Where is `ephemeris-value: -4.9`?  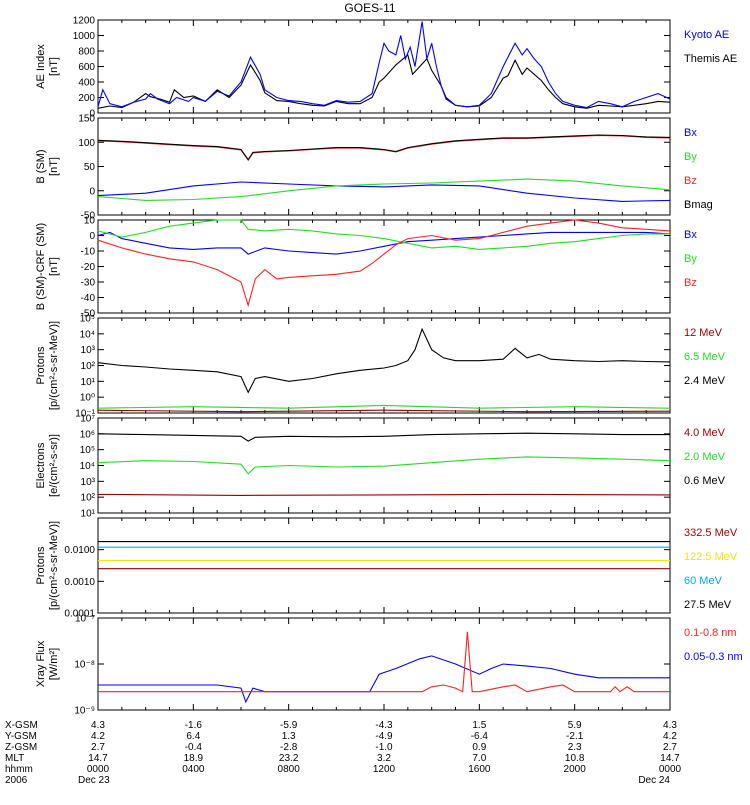
ephemeris-value: -4.9 is located at coordinates (384, 736).